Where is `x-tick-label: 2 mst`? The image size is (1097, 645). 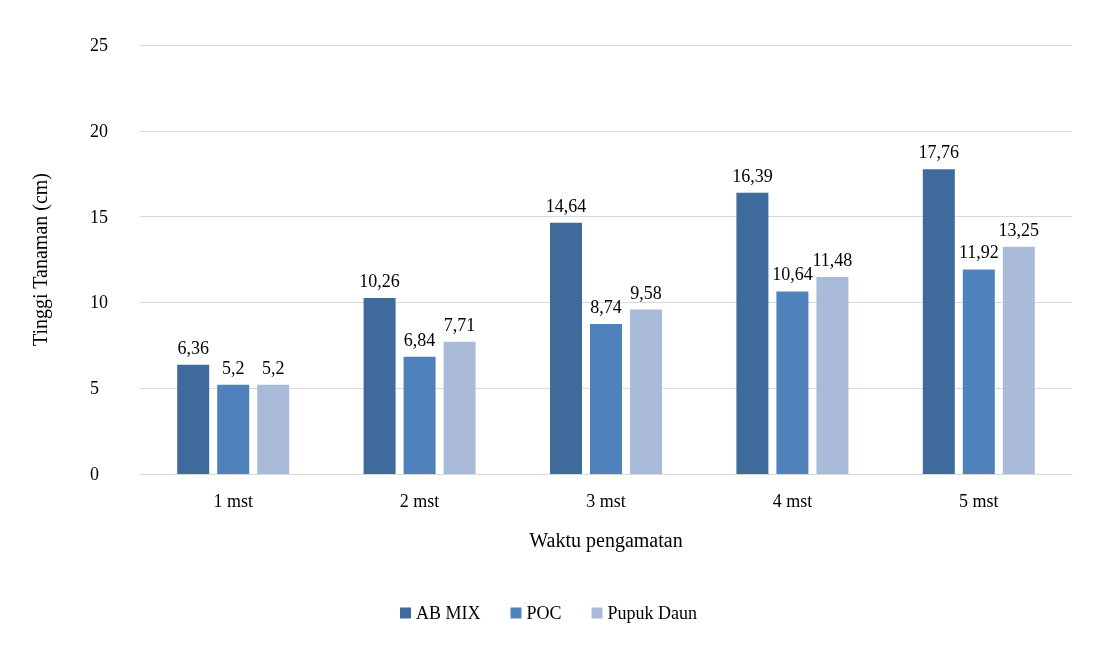 x-tick-label: 2 mst is located at coordinates (419, 501).